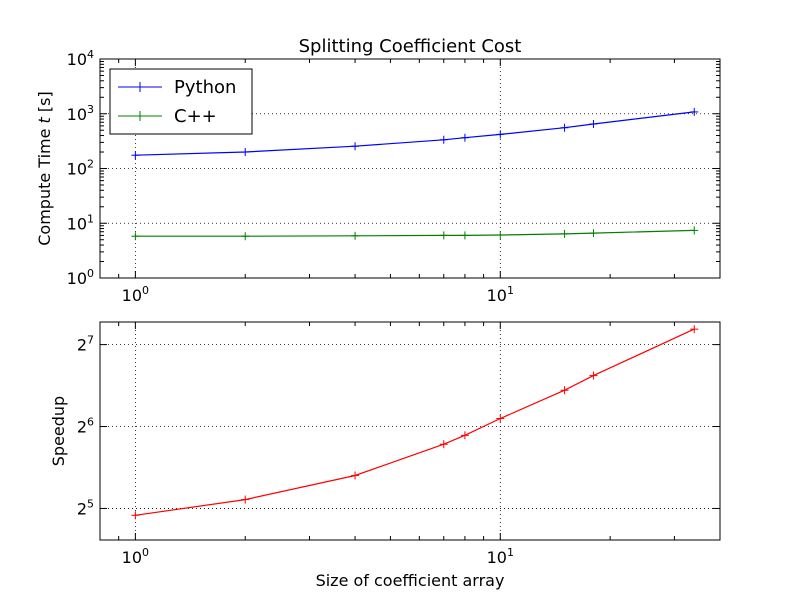 The width and height of the screenshot is (800, 600). What do you see at coordinates (135, 294) in the screenshot?
I see `top-x-tick-label: 100` at bounding box center [135, 294].